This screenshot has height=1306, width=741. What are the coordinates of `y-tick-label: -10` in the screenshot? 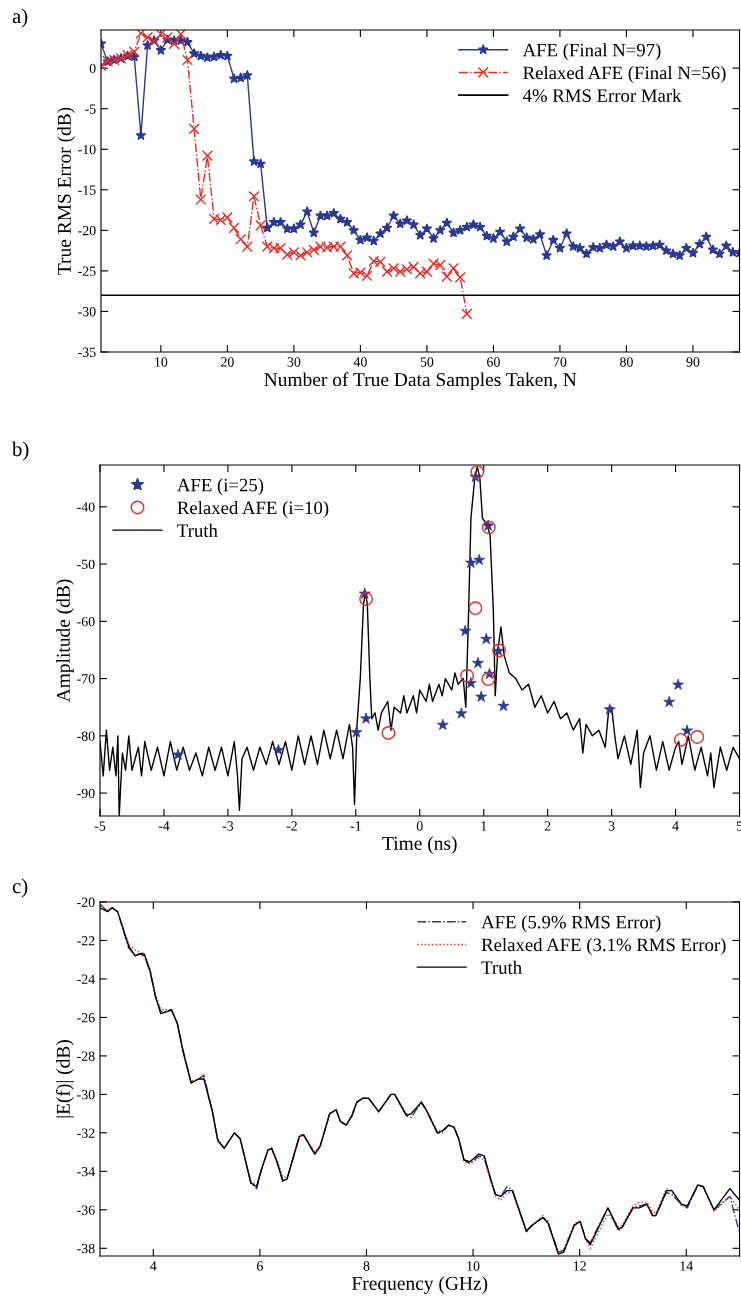 It's located at (87, 149).